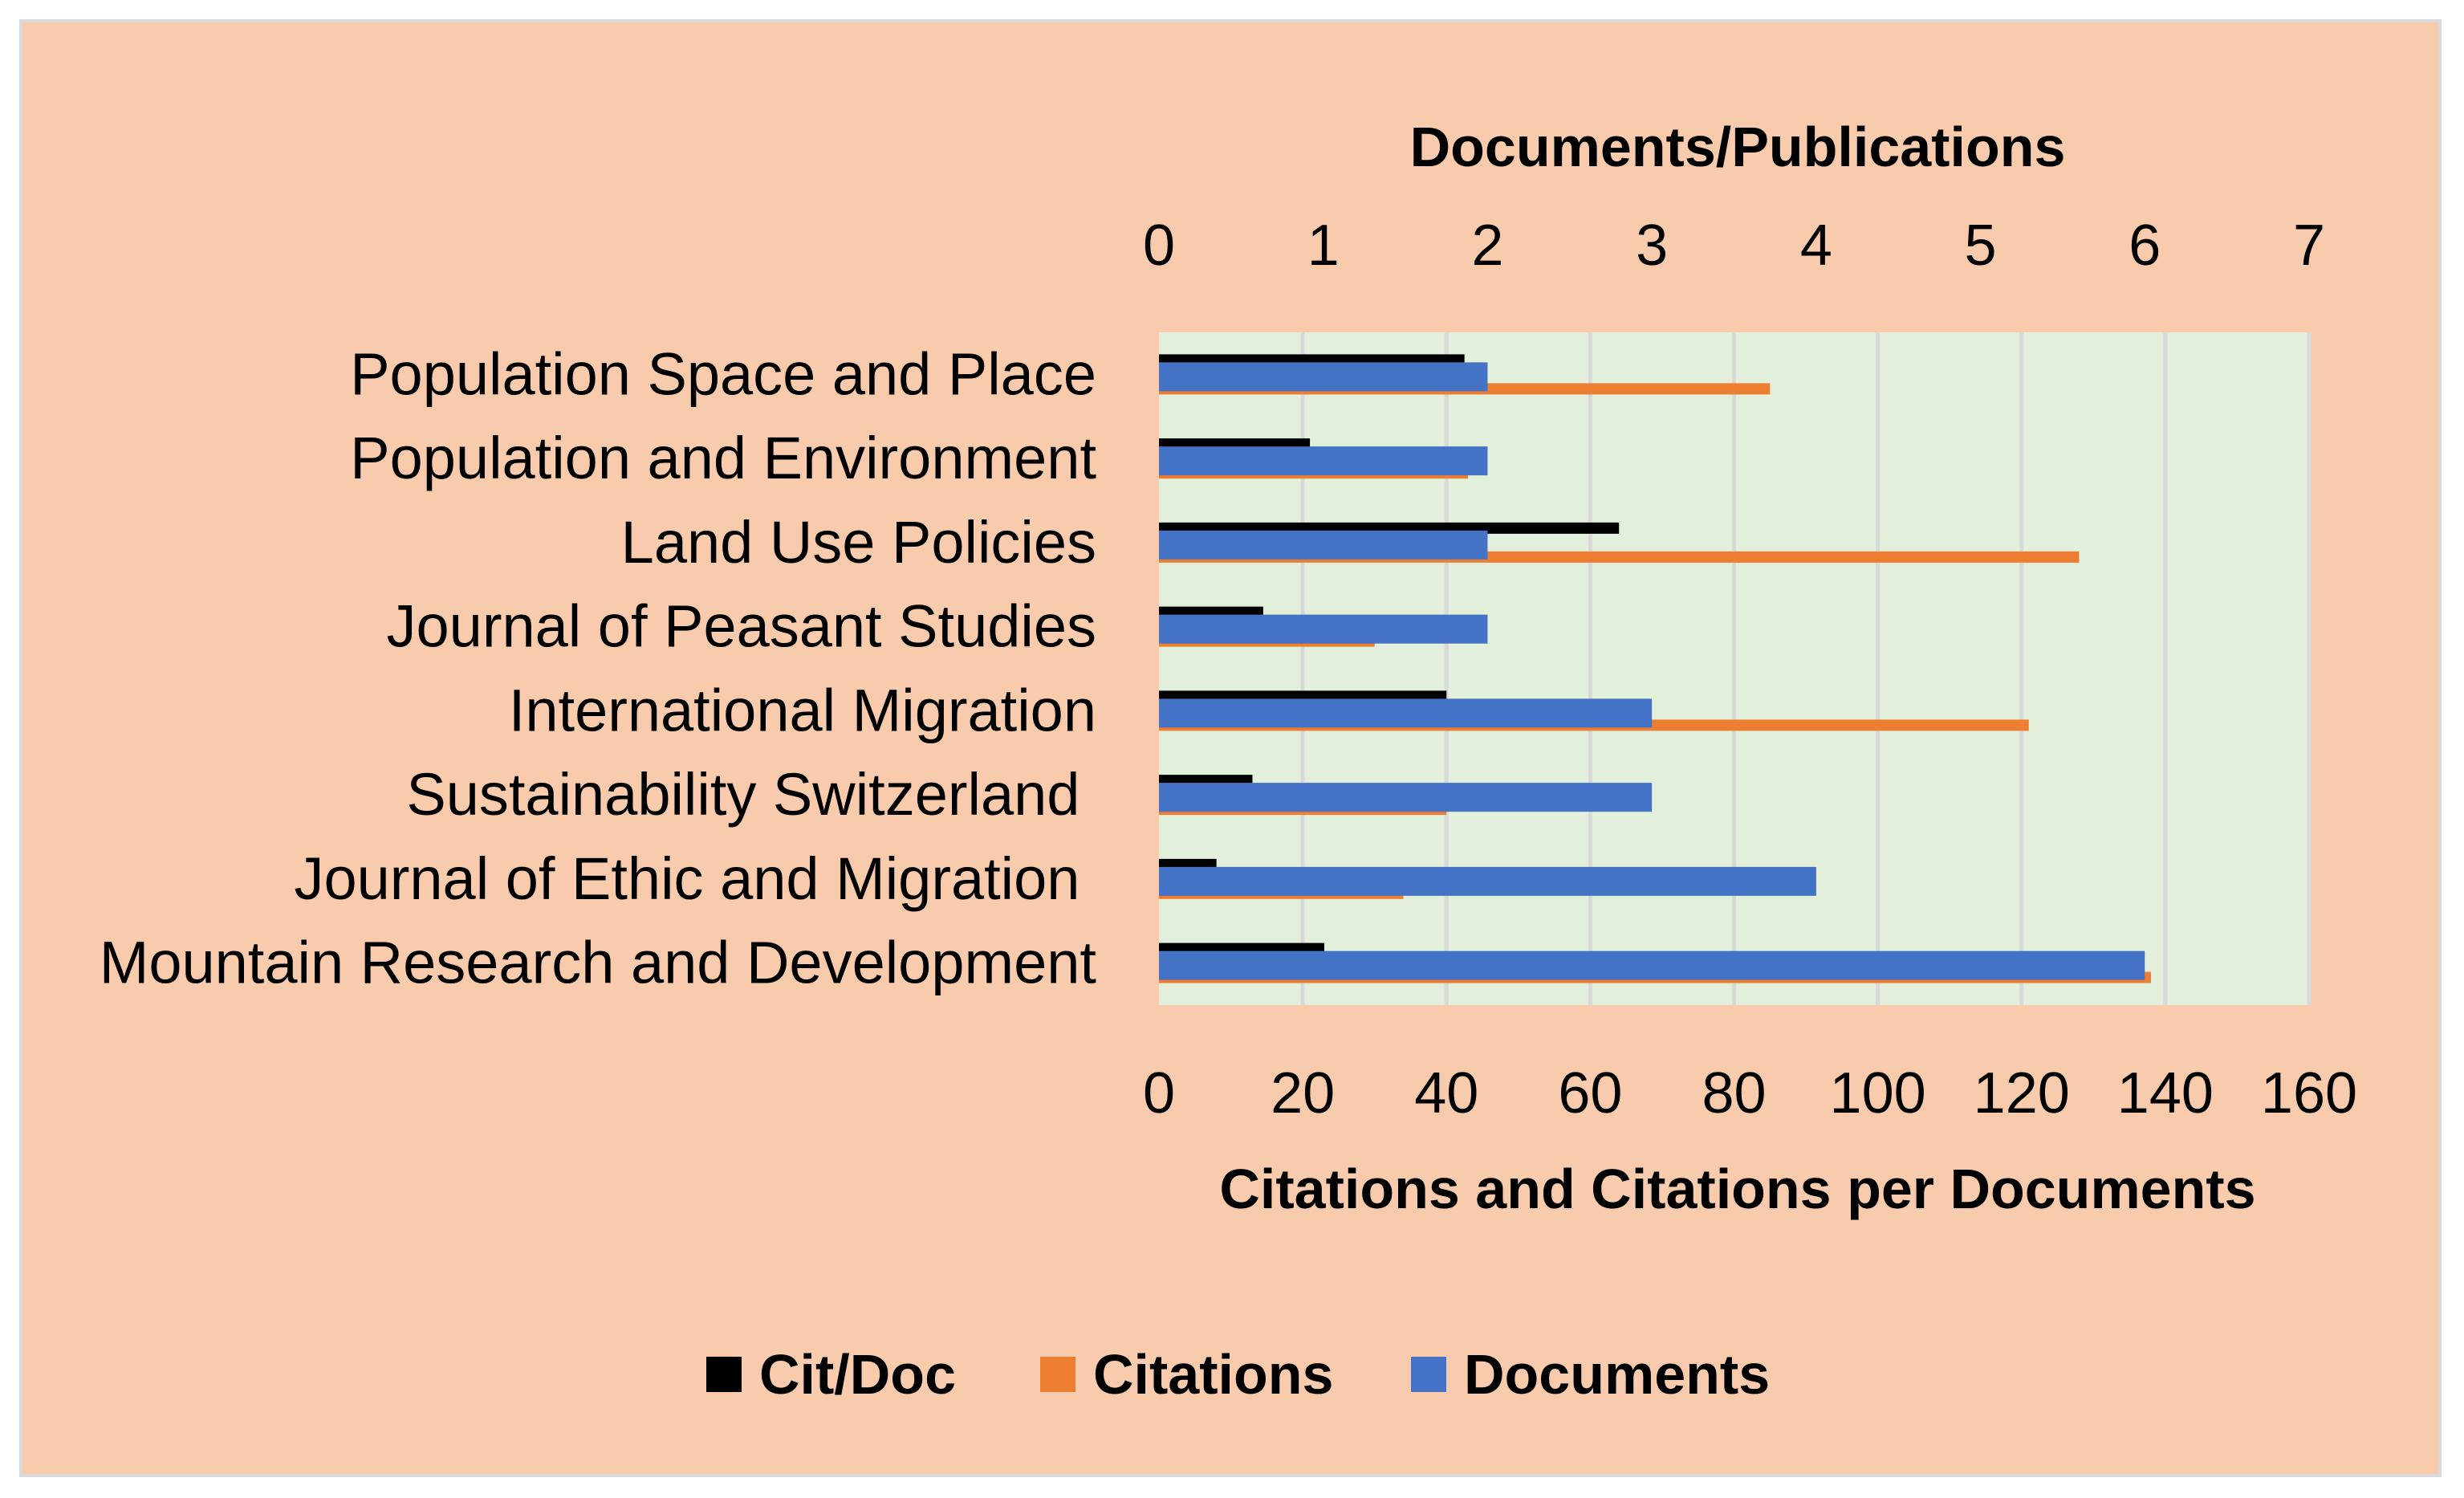  I want to click on legend: Cit/Doc Citations Documents, so click(1238, 1374).